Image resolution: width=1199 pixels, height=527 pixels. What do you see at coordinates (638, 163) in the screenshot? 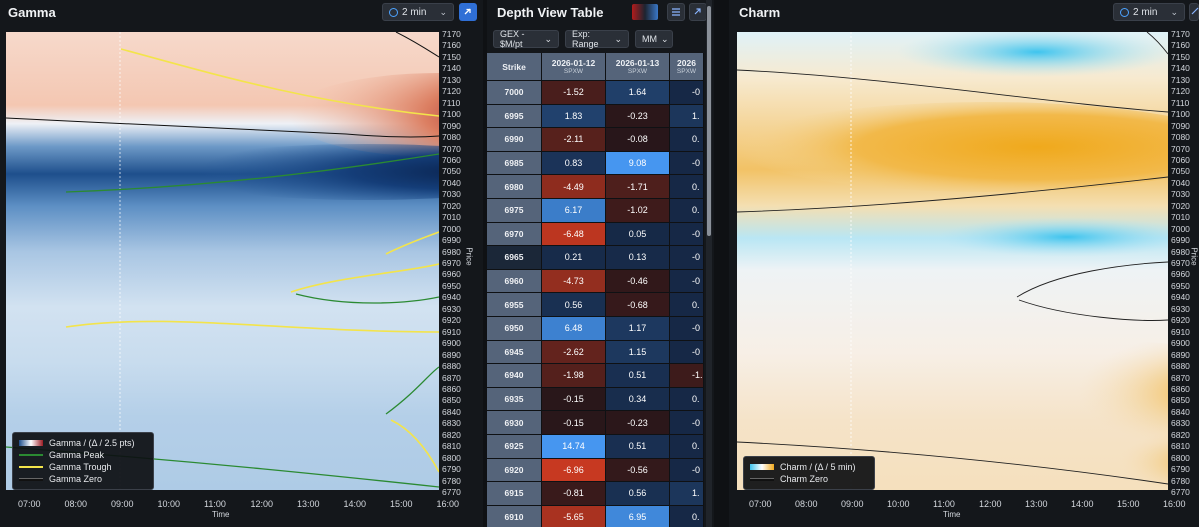
I see `gex-cell: 9.08` at bounding box center [638, 163].